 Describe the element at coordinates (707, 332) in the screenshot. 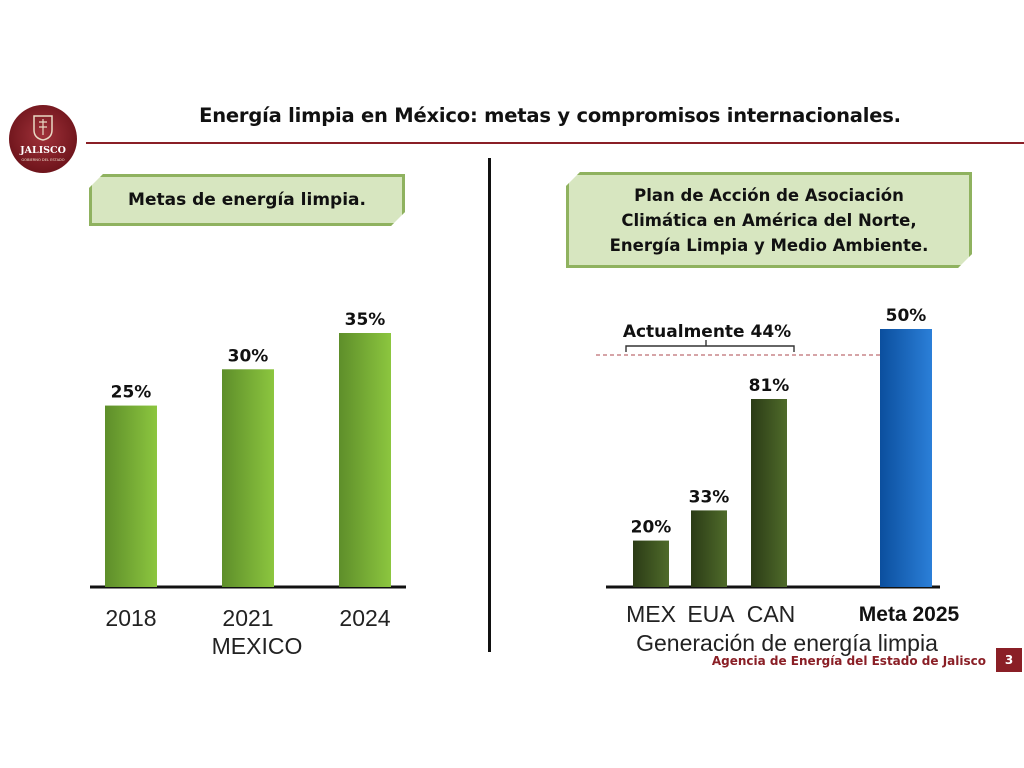

I see `reference-label: Actualmente 44%` at that location.